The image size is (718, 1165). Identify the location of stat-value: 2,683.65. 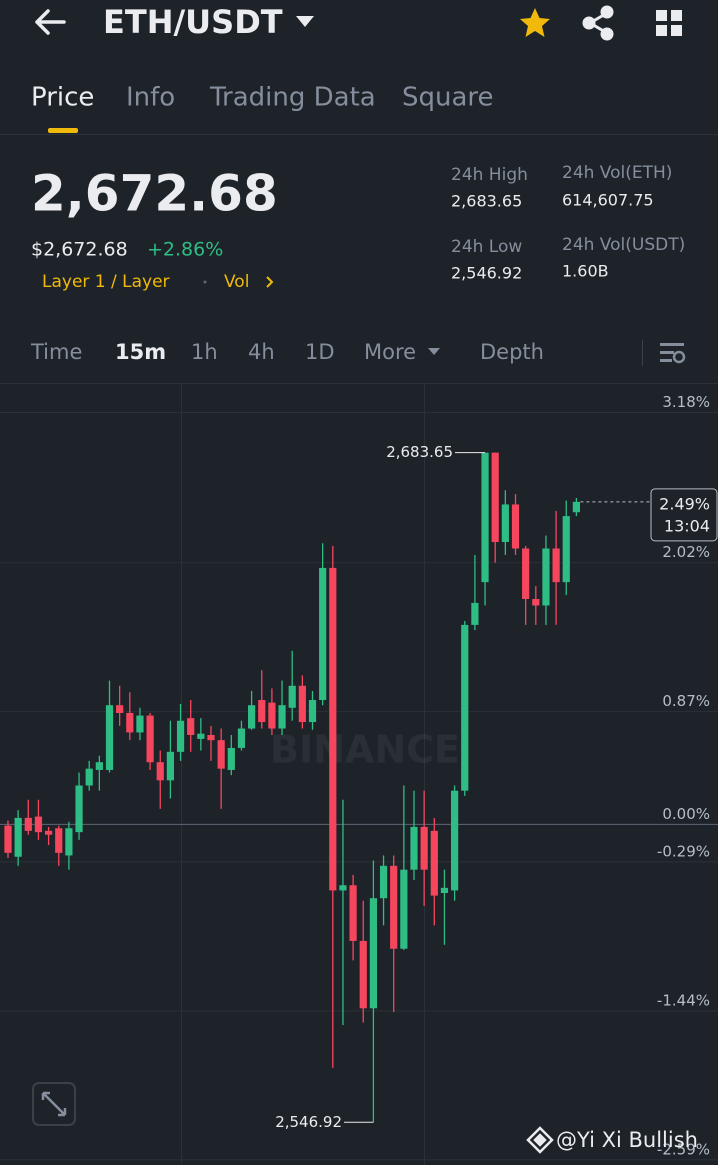
(486, 201).